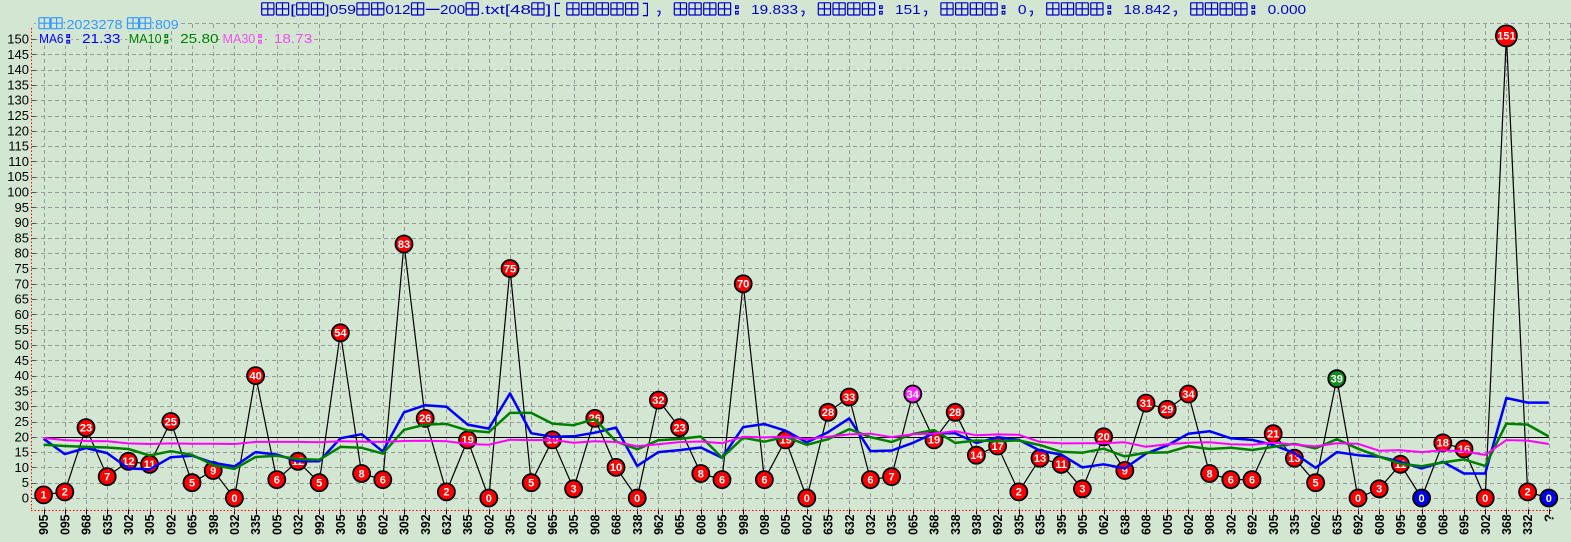 Image resolution: width=1571 pixels, height=542 pixels. What do you see at coordinates (1167, 410) in the screenshot?
I see `svg-text: 29` at bounding box center [1167, 410].